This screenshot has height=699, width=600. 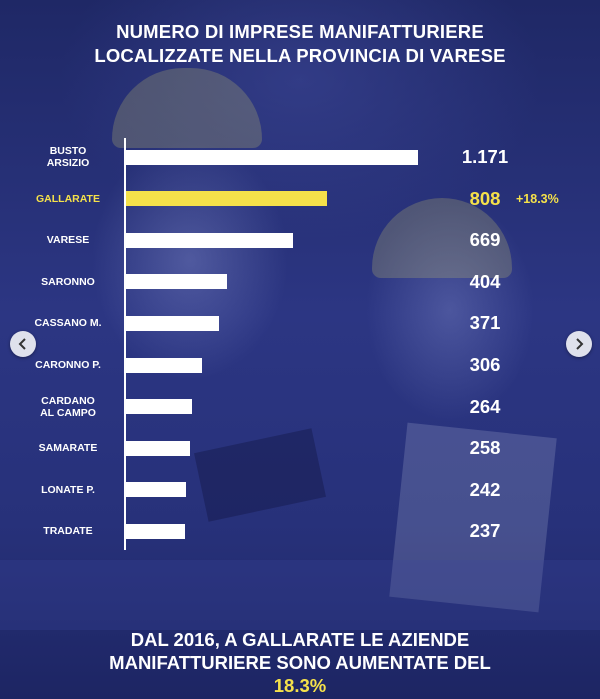 I want to click on chart-title-line1: NUMERO DI IMPRESE MANIFATTURIERE, so click(x=300, y=31).